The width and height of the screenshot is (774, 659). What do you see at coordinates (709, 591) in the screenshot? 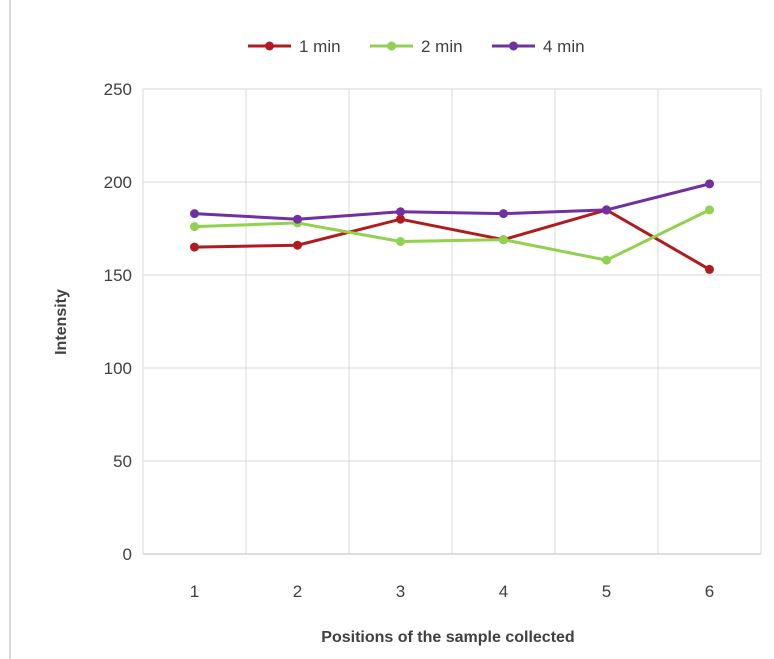
I see `x-tick-label: 6` at bounding box center [709, 591].